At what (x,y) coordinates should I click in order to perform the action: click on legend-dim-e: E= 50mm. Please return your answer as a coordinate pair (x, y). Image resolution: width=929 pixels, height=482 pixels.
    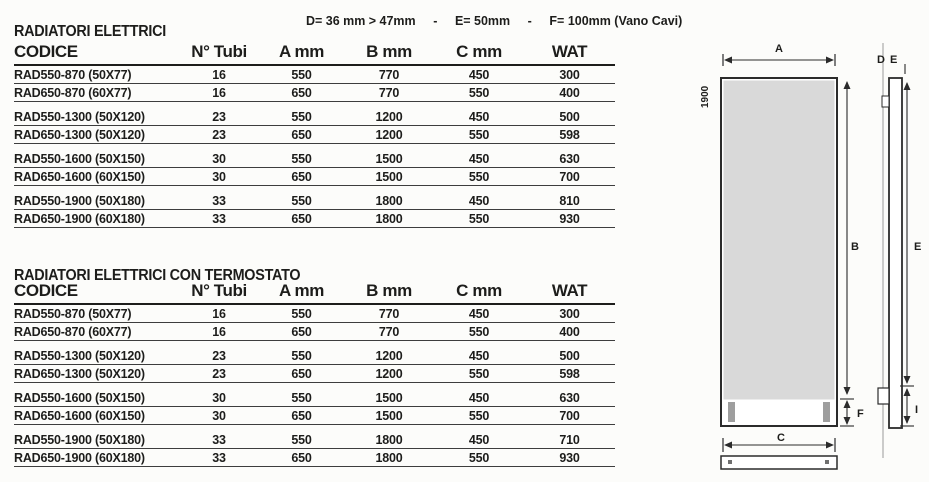
    Looking at the image, I should click on (482, 20).